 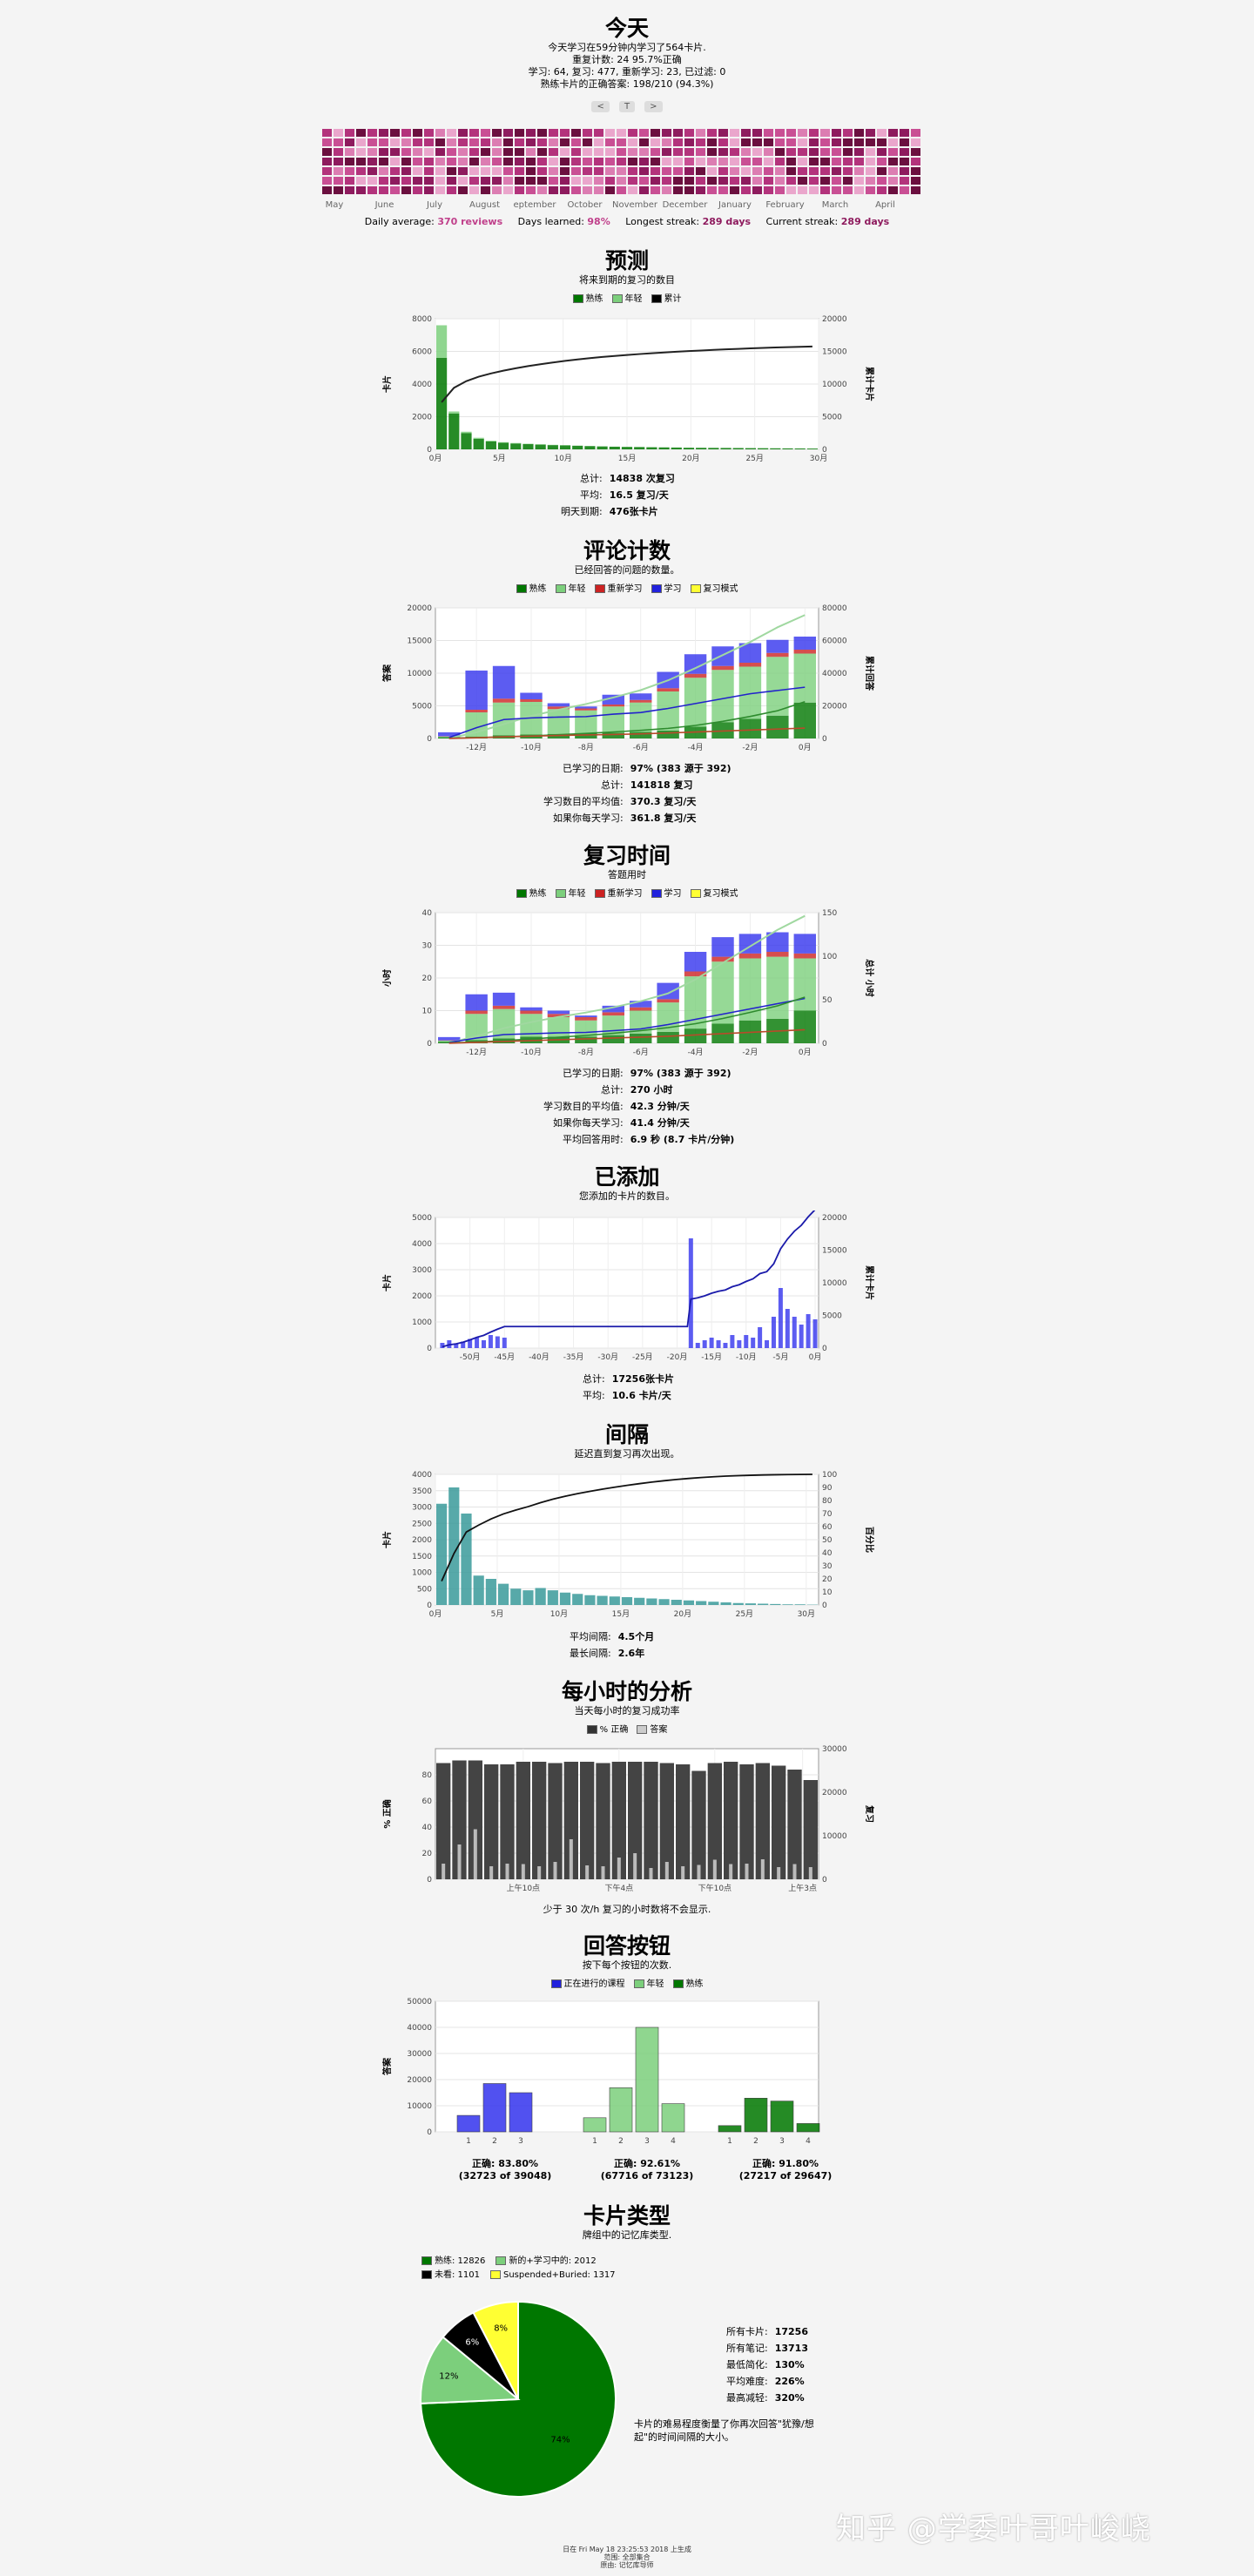 What do you see at coordinates (428, 947) in the screenshot?
I see `y-tick-label: 30` at bounding box center [428, 947].